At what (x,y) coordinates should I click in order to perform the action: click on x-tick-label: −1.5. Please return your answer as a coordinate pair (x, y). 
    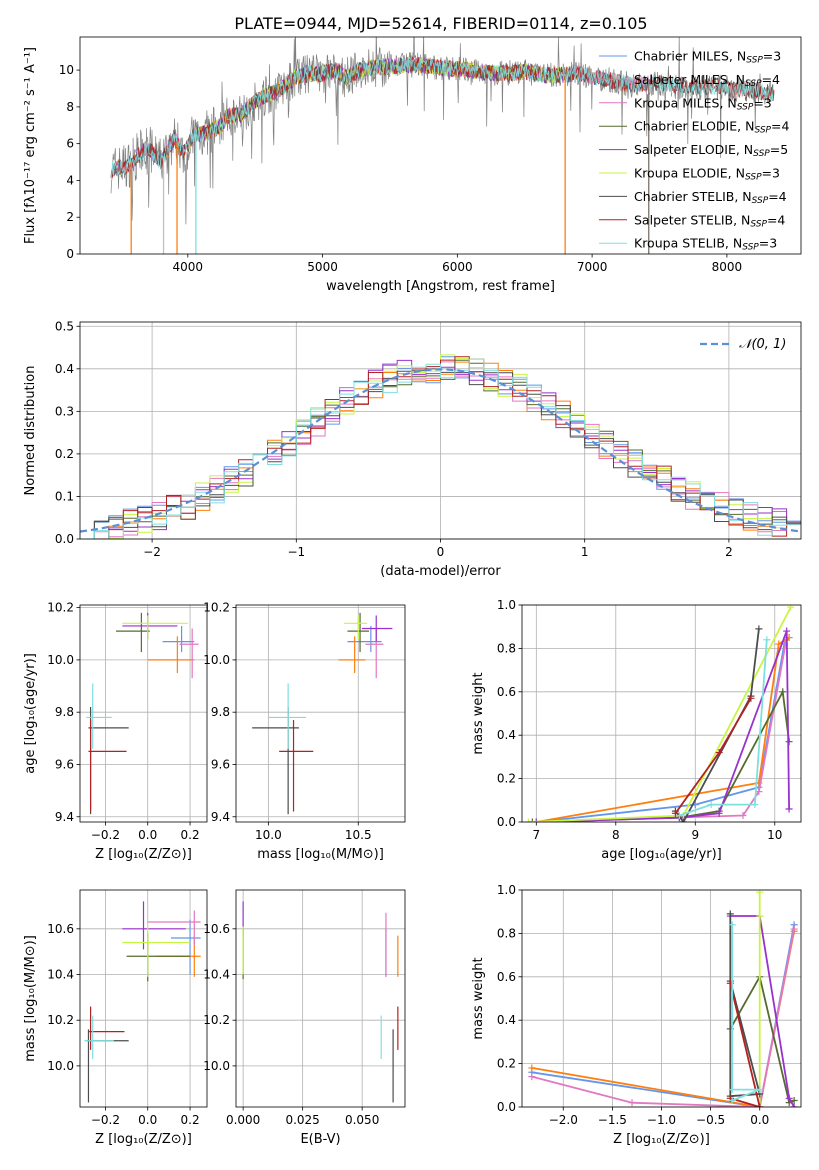
    Looking at the image, I should click on (612, 1120).